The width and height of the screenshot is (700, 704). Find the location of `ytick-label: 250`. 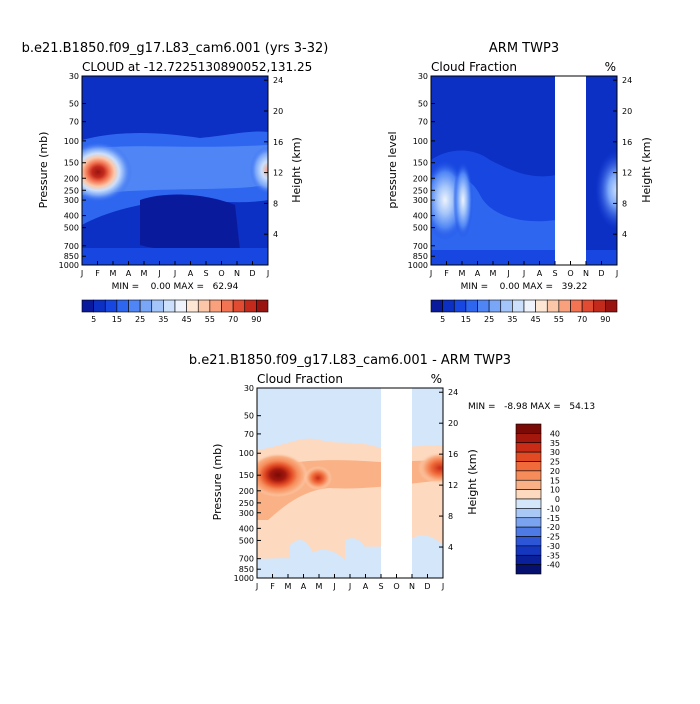

ytick-label: 250 is located at coordinates (71, 190).